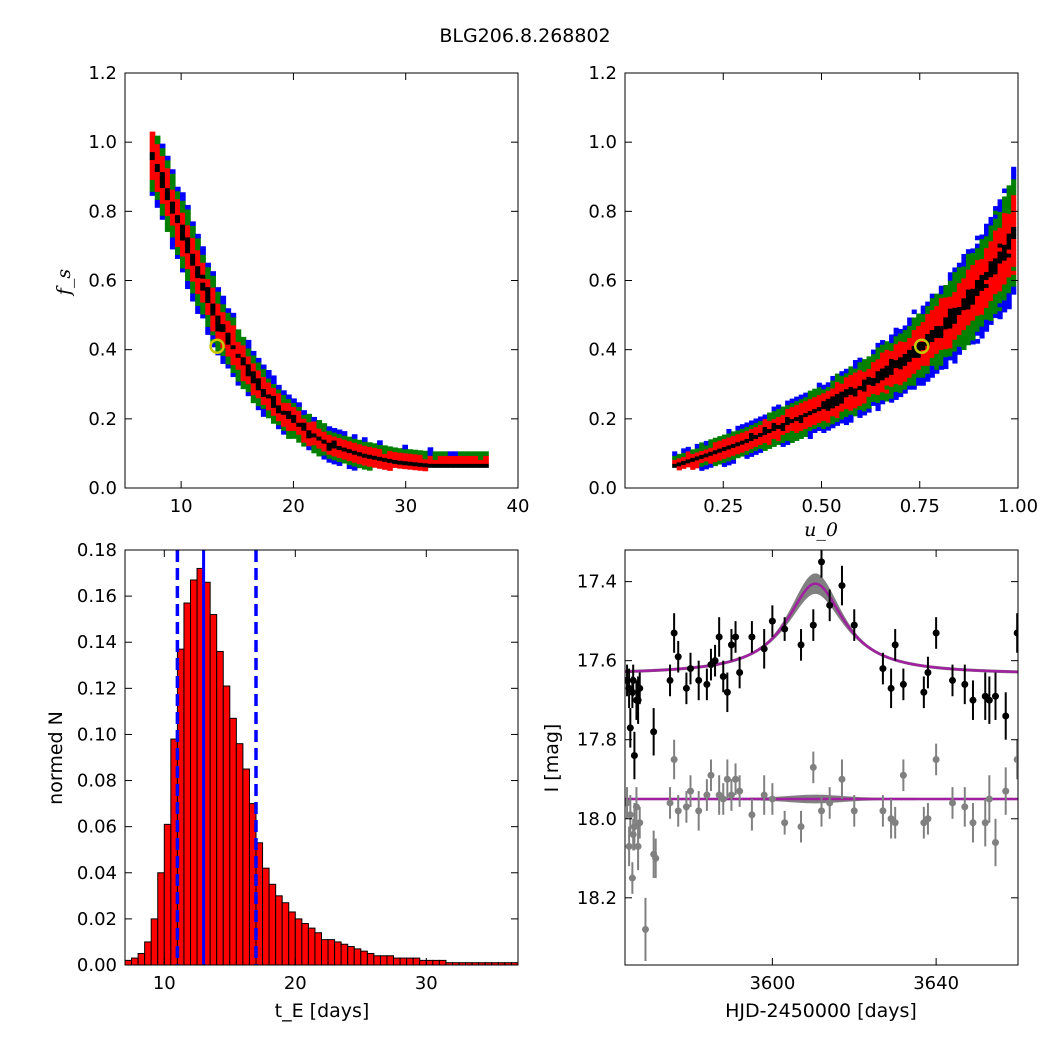  I want to click on y-tick-label: 0.00, so click(97, 965).